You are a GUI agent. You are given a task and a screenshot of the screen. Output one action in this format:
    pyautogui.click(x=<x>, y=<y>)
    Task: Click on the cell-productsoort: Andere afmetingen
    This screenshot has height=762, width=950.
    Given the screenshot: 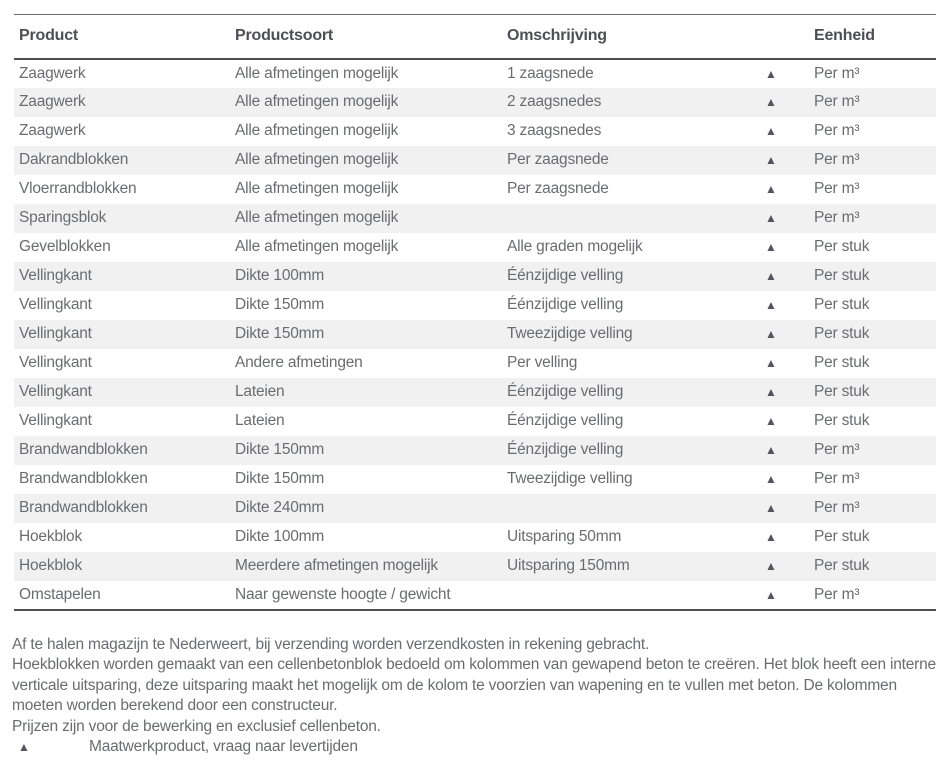 What is the action you would take?
    pyautogui.click(x=299, y=362)
    